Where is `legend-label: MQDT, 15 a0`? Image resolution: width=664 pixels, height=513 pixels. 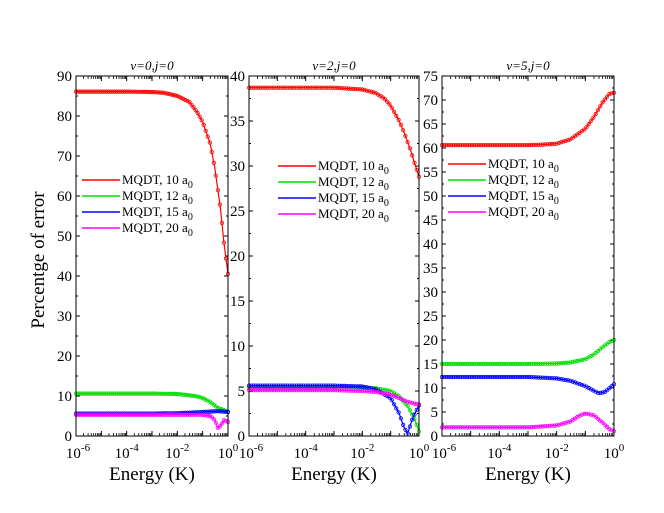 legend-label: MQDT, 15 a0 is located at coordinates (353, 199).